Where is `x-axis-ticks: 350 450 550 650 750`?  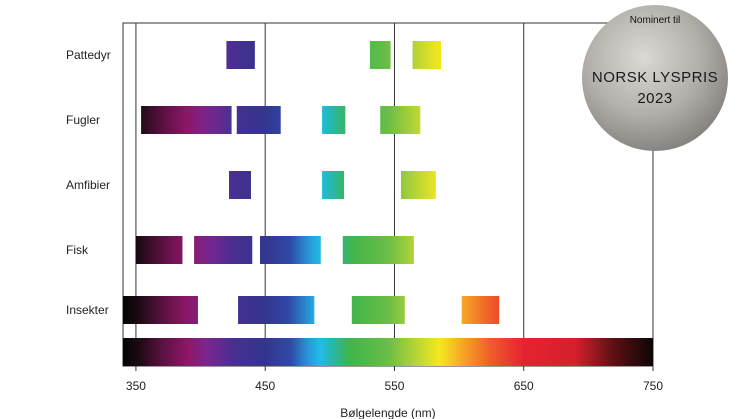 x-axis-ticks: 350 450 550 650 750 is located at coordinates (394, 379).